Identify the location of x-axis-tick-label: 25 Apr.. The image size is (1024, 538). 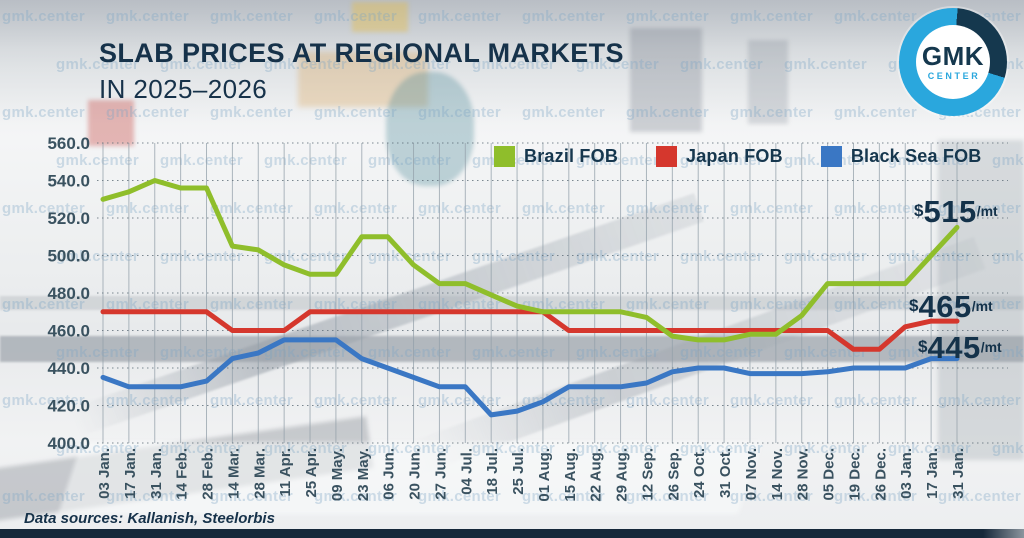
(311, 472).